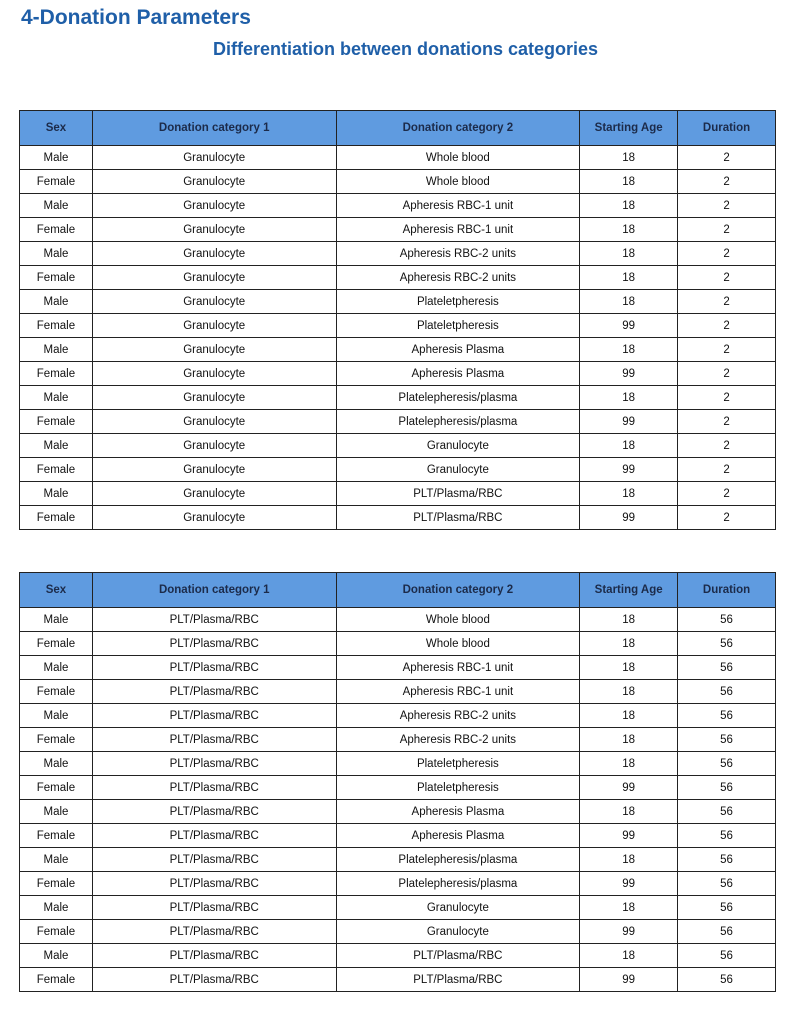  I want to click on section-title: 4-Donation Parameters, so click(136, 17).